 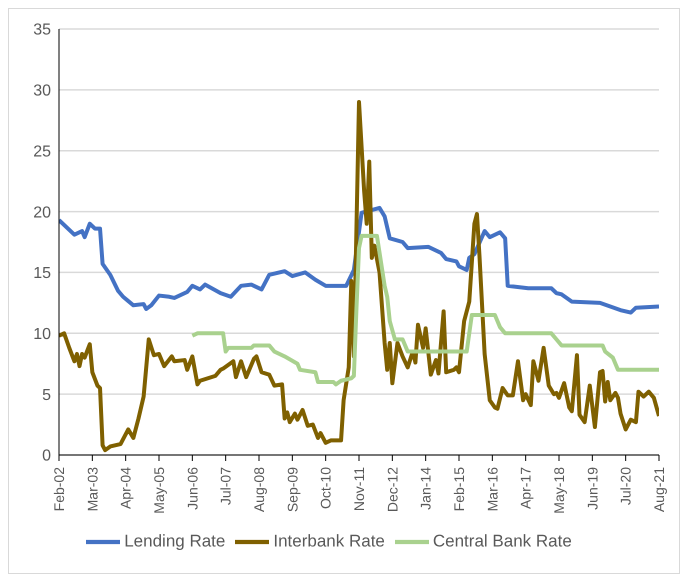 I want to click on x-tick-label: Dec-12, so click(x=392, y=489).